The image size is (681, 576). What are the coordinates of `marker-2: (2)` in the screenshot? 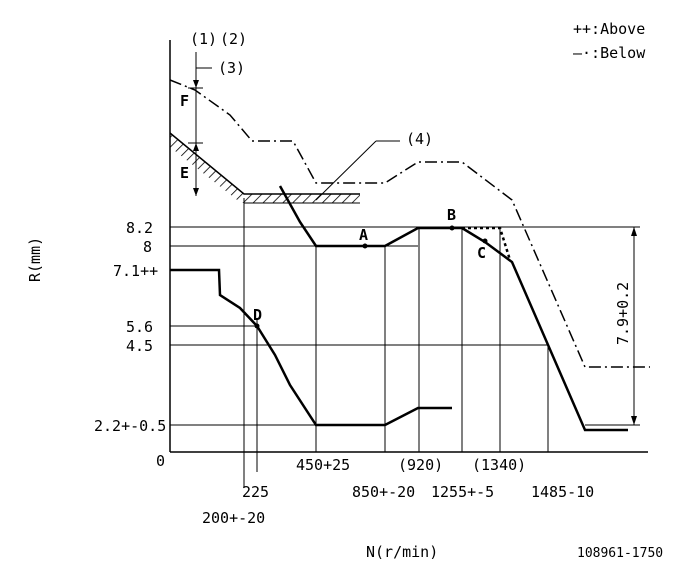 It's located at (233, 39).